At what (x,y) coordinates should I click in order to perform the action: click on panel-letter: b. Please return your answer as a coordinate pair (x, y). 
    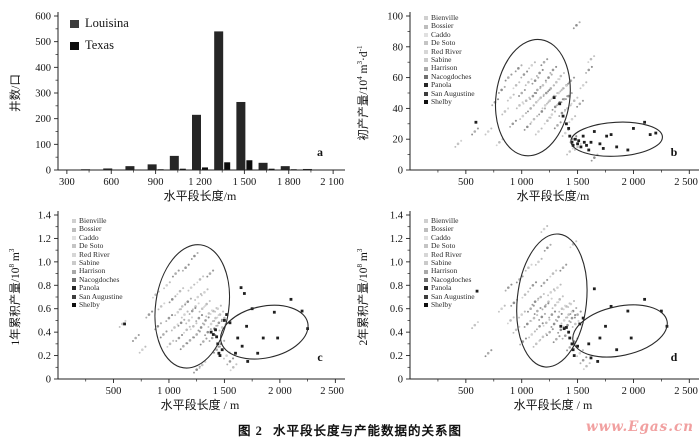
    Looking at the image, I should click on (674, 152).